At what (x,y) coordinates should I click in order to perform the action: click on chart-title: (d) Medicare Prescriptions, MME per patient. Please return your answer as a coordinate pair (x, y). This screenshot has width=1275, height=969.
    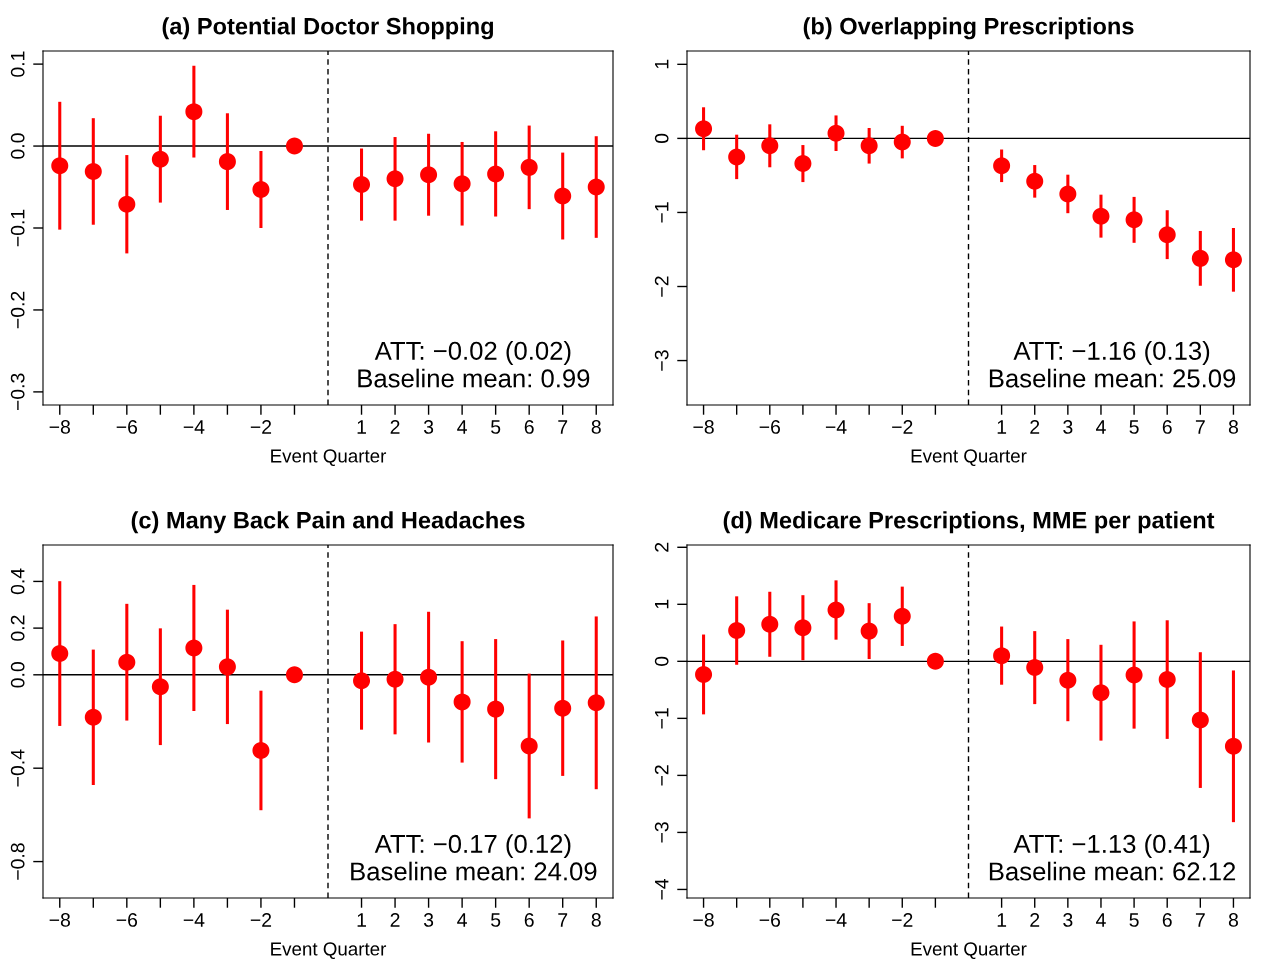
    Looking at the image, I should click on (969, 522).